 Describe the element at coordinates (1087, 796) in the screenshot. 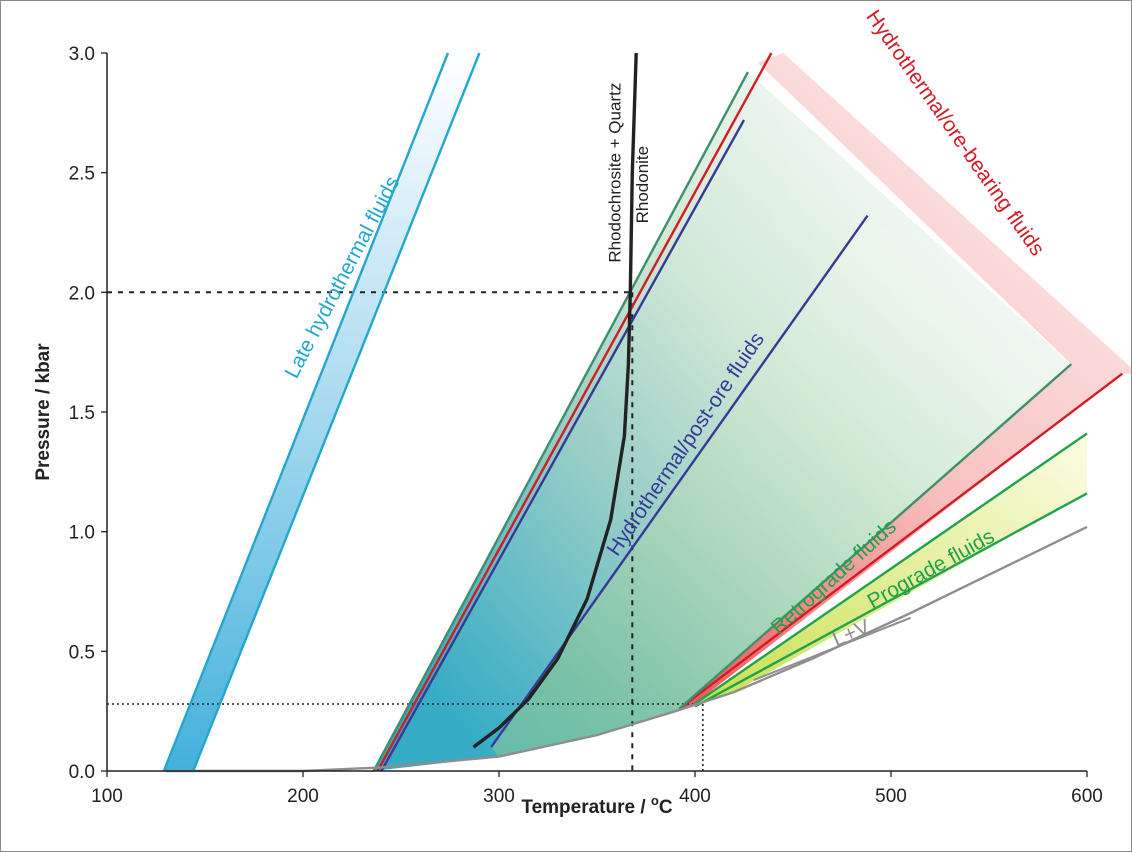

I see `x-tick-label: 600` at that location.